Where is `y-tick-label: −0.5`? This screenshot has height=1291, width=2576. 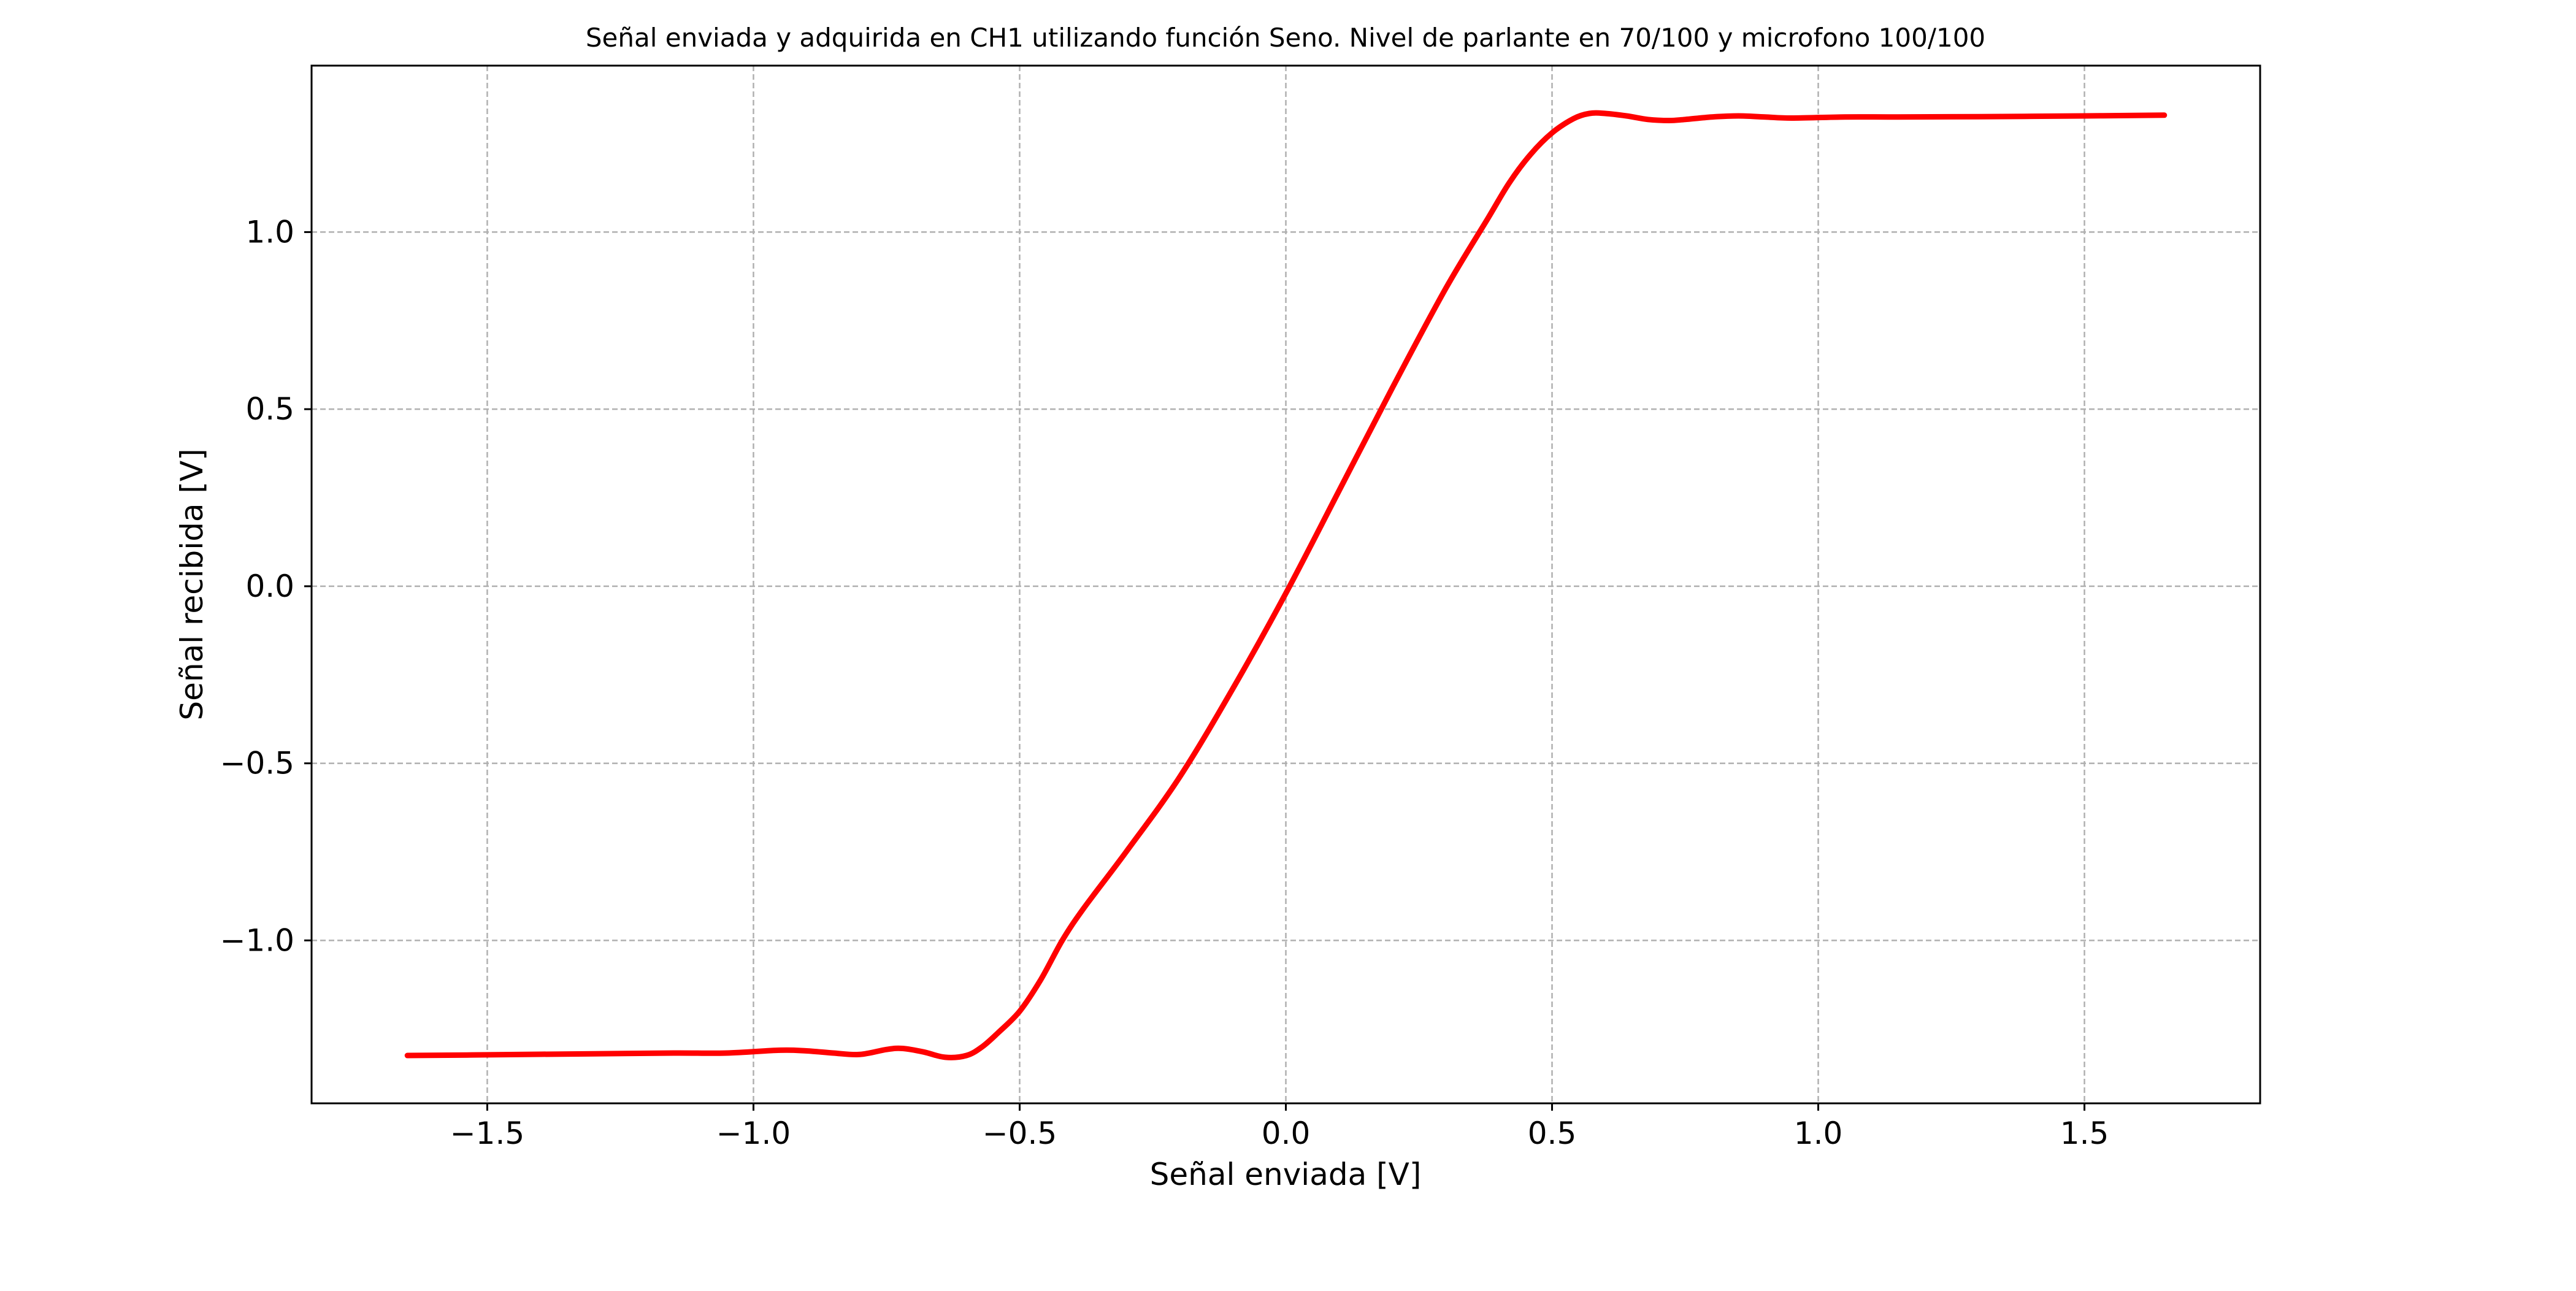 y-tick-label: −0.5 is located at coordinates (257, 764).